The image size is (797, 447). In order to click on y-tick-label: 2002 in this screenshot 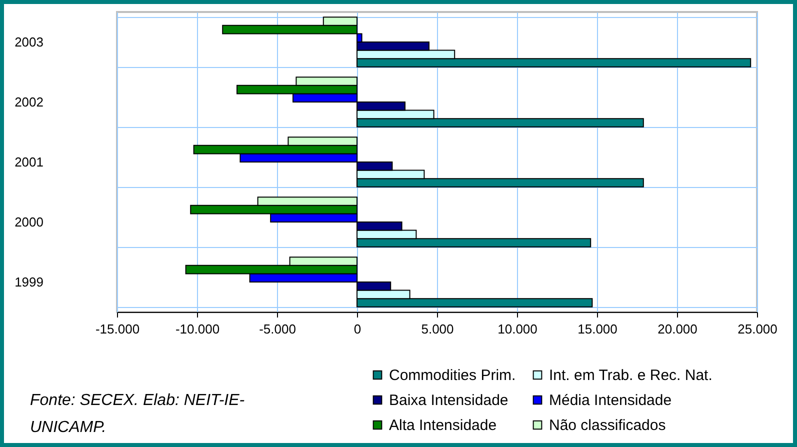, I will do `click(29, 102)`.